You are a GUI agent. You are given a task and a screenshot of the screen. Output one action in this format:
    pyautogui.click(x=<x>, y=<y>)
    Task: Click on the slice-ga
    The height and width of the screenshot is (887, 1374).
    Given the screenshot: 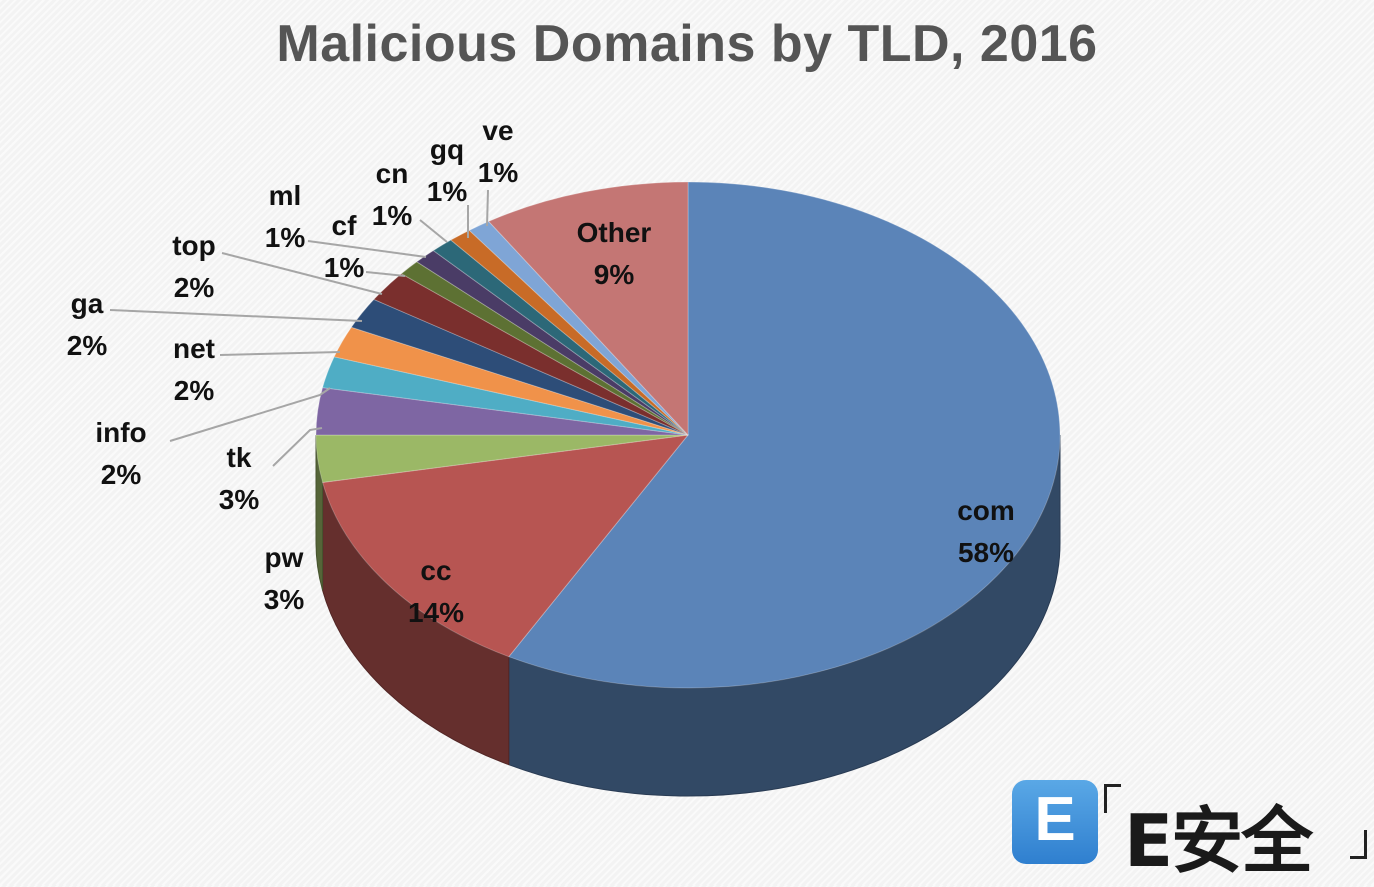 What is the action you would take?
    pyautogui.click(x=519, y=367)
    